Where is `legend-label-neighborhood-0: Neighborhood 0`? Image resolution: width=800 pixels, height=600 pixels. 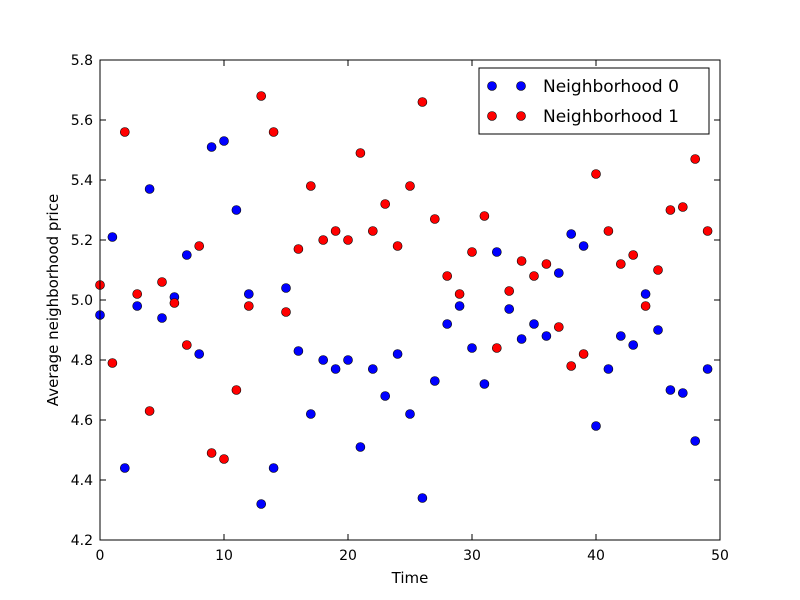 legend-label-neighborhood-0: Neighborhood 0 is located at coordinates (611, 87).